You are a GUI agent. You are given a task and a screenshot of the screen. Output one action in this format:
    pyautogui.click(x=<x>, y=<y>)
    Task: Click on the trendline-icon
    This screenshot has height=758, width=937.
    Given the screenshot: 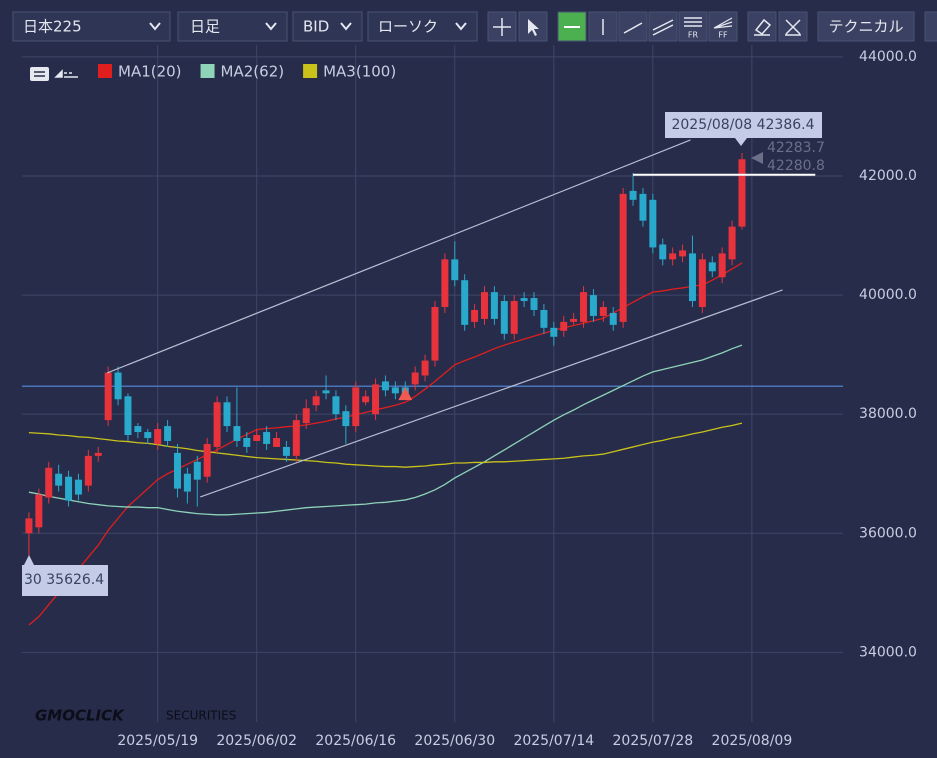 What is the action you would take?
    pyautogui.click(x=633, y=28)
    